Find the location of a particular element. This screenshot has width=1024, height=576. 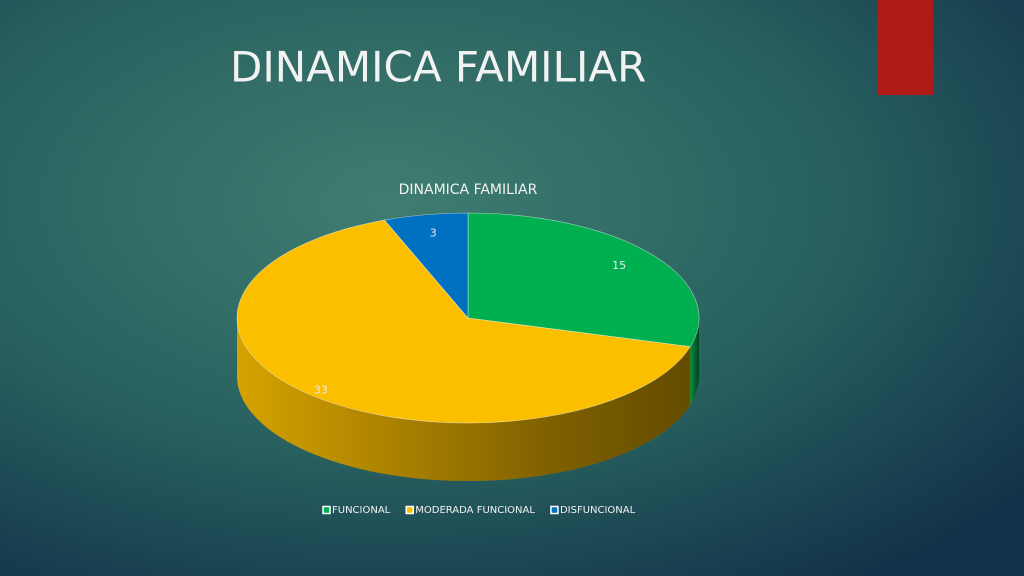

data-label: 33 is located at coordinates (321, 389).